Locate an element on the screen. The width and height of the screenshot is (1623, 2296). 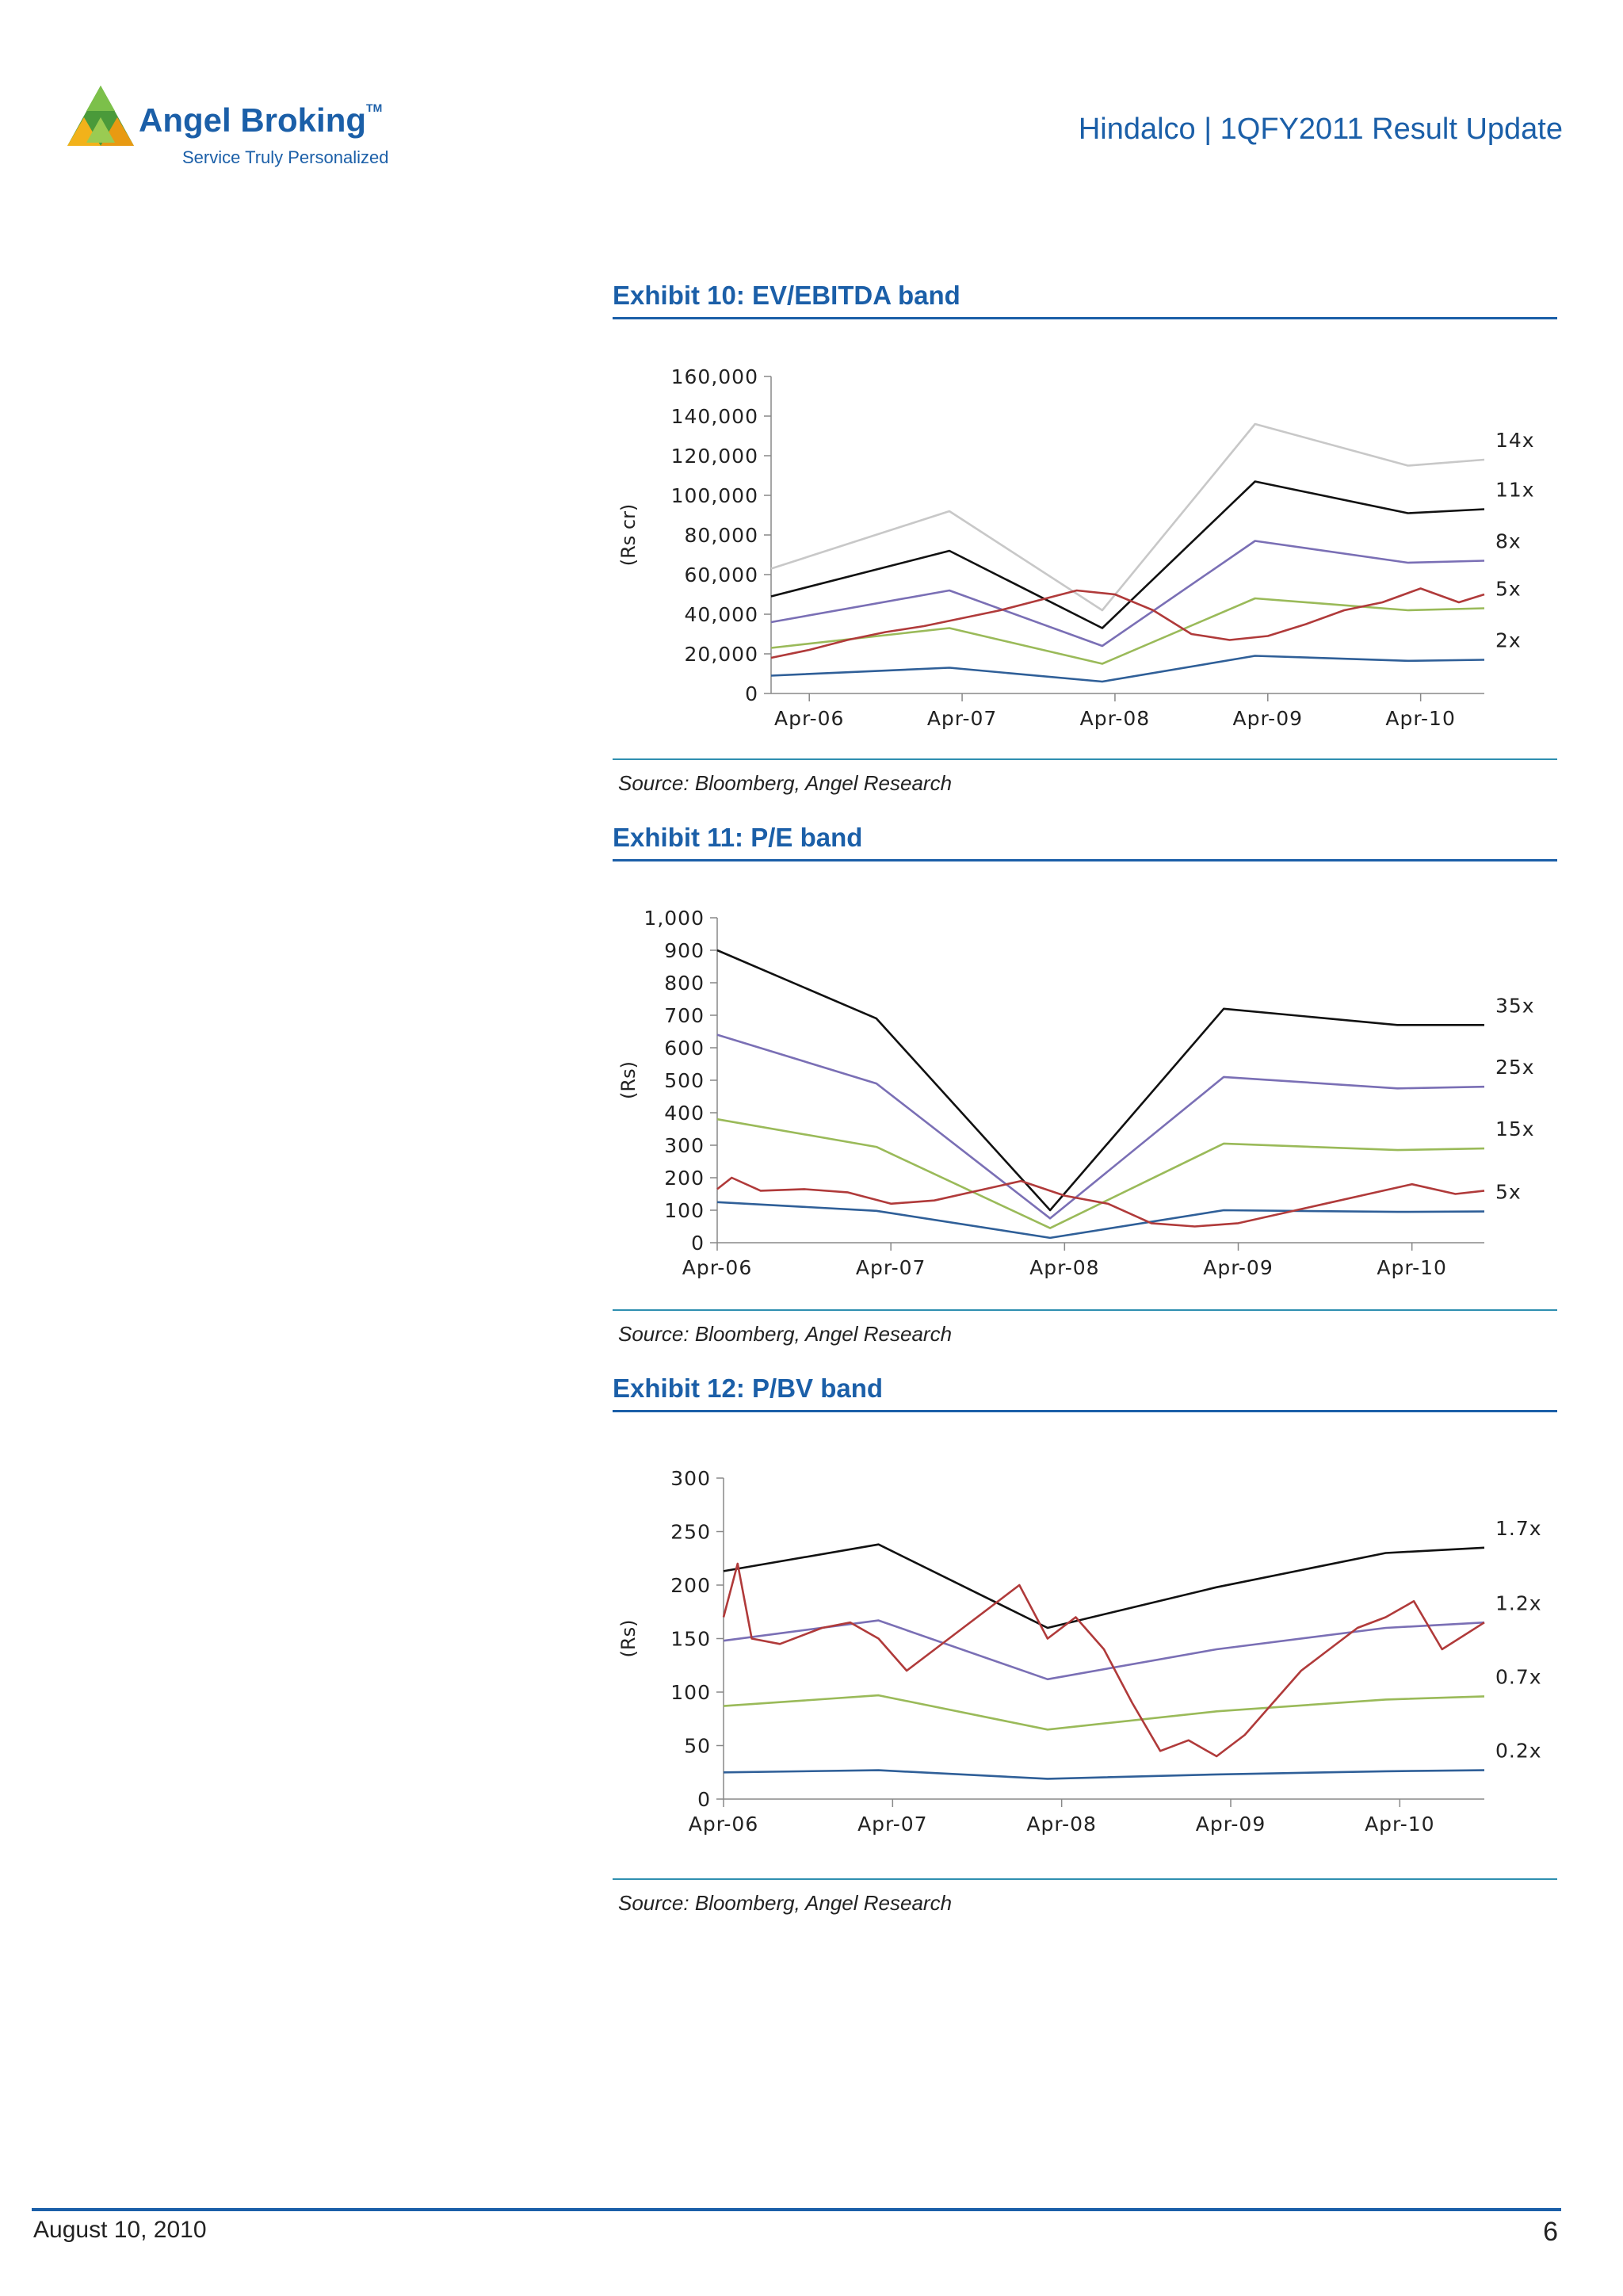
y-tick-label: 20,000 is located at coordinates (721, 654).